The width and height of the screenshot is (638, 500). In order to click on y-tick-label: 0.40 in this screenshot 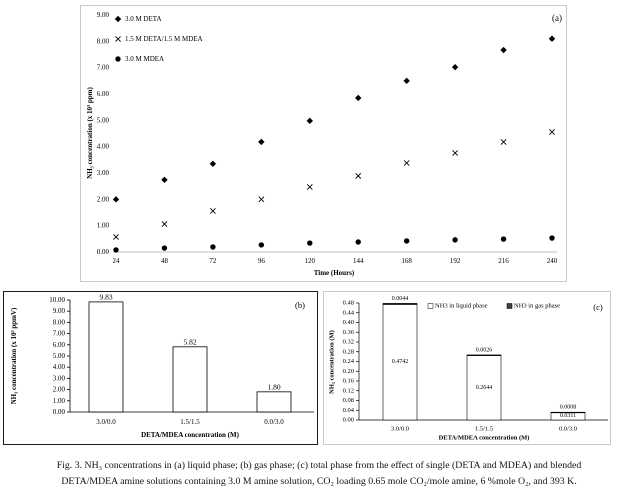, I will do `click(348, 322)`.